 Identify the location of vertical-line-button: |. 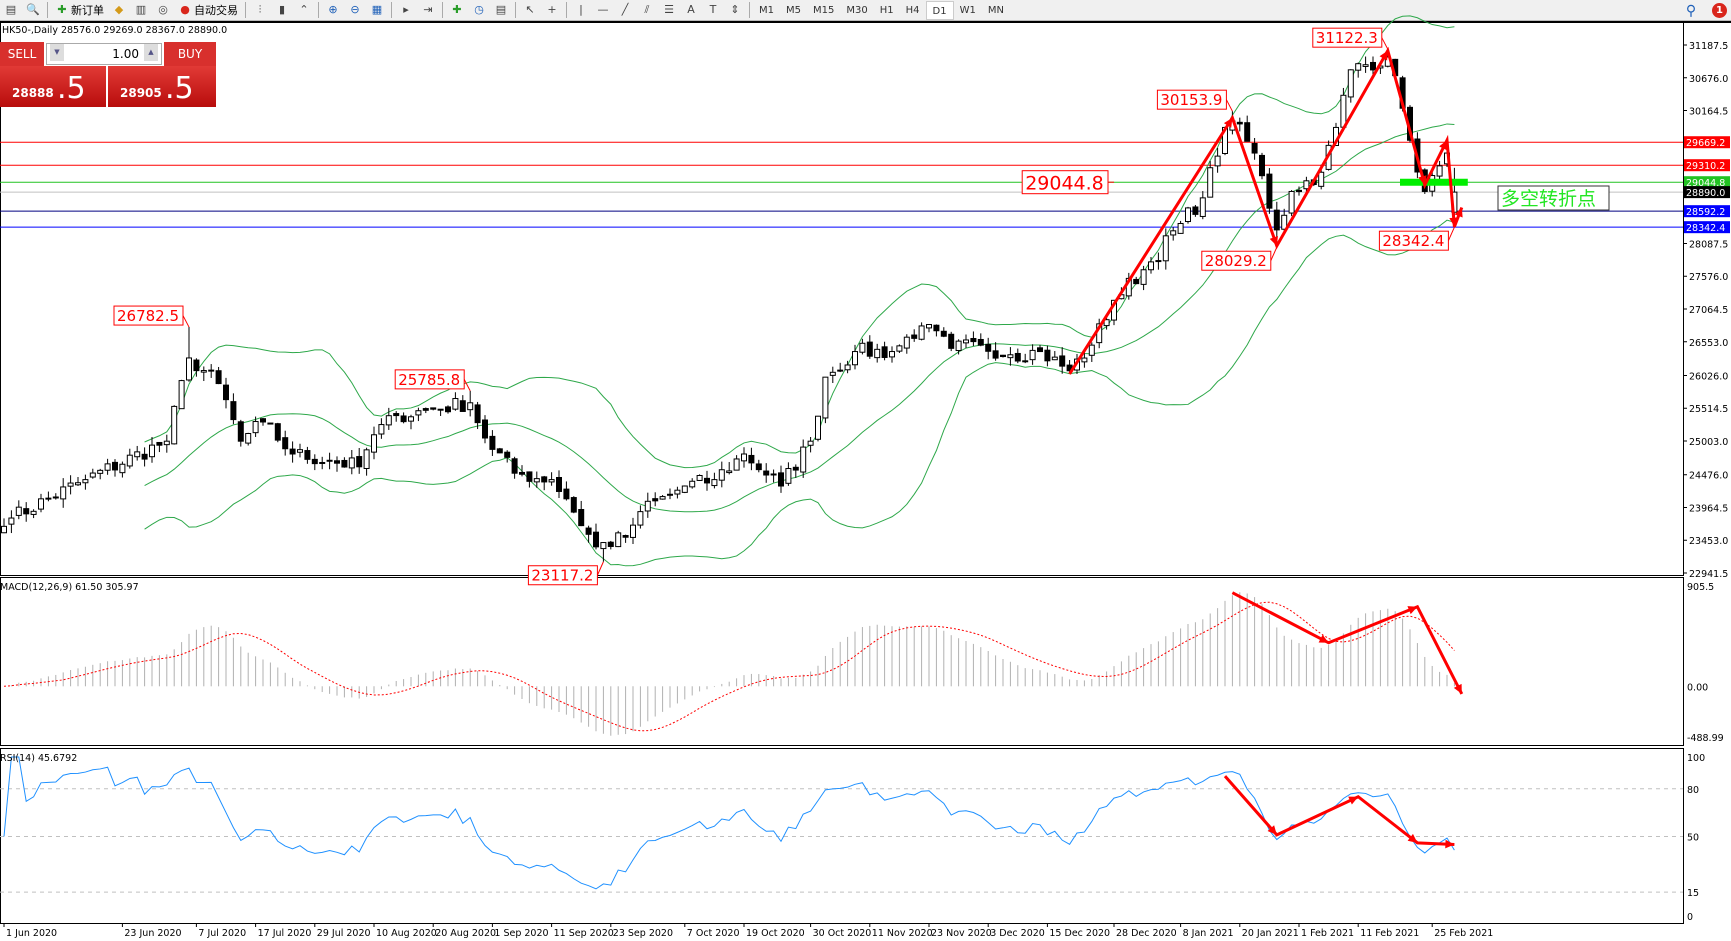
(581, 10).